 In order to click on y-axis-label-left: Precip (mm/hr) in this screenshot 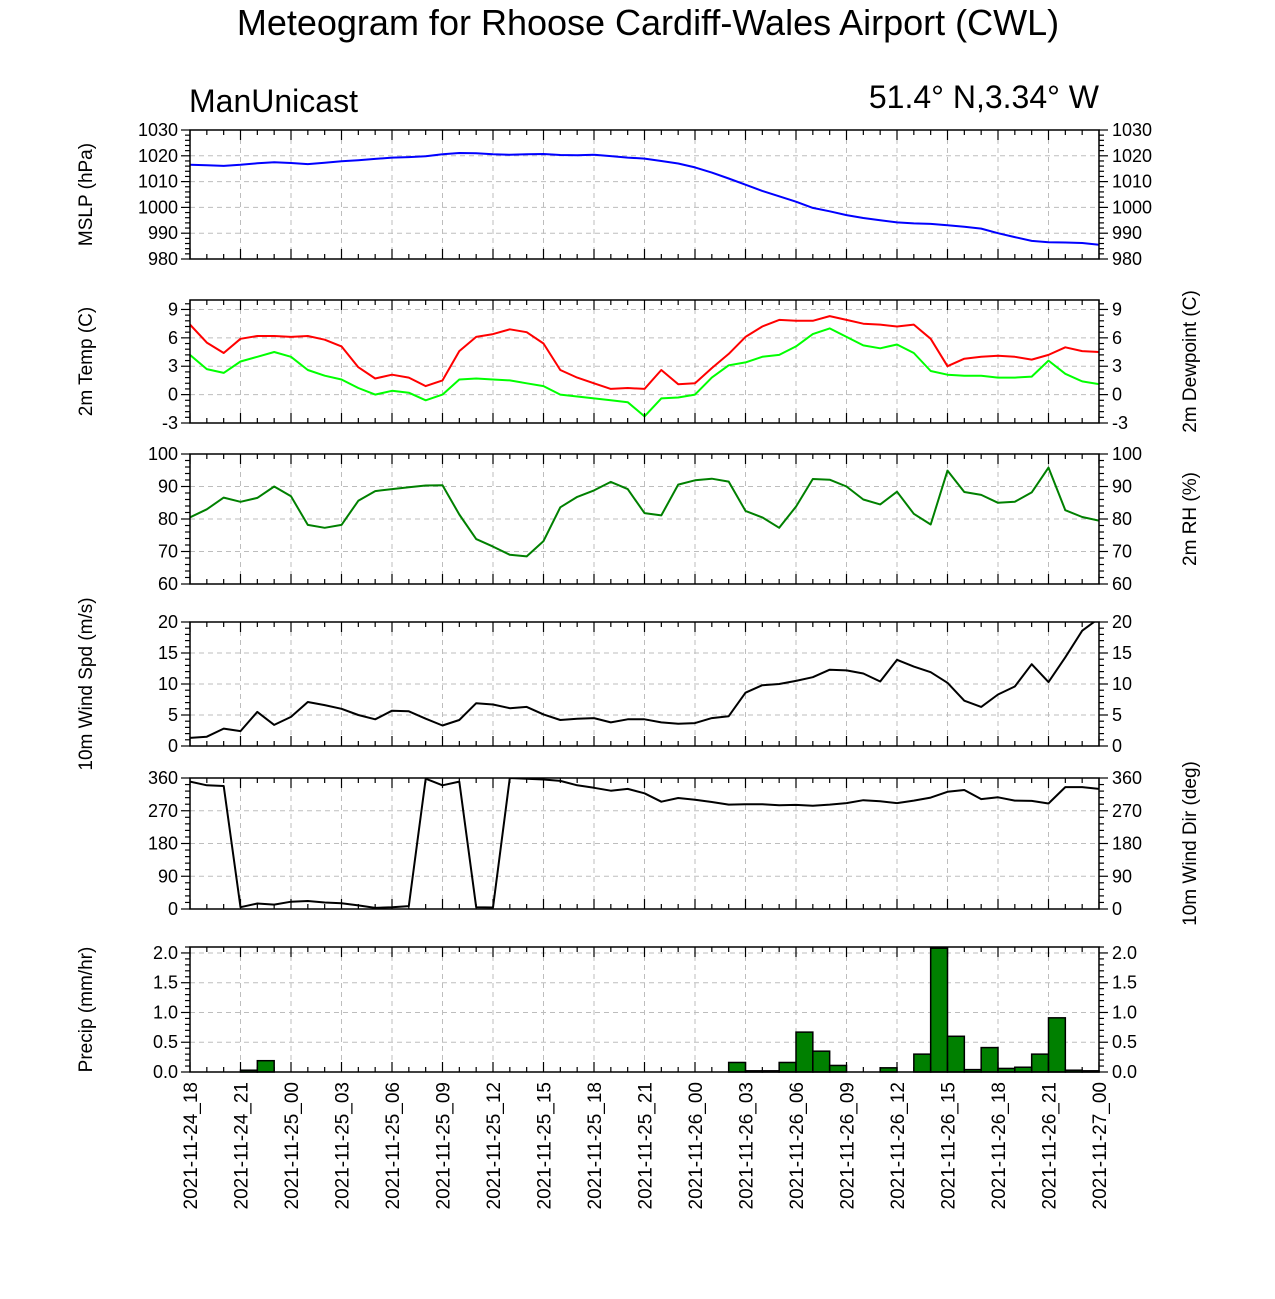, I will do `click(86, 1010)`.